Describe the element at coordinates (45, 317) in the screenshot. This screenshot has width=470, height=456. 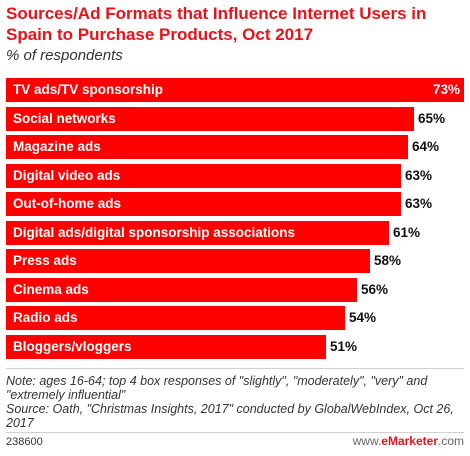
I see `category-label: Radio ads` at that location.